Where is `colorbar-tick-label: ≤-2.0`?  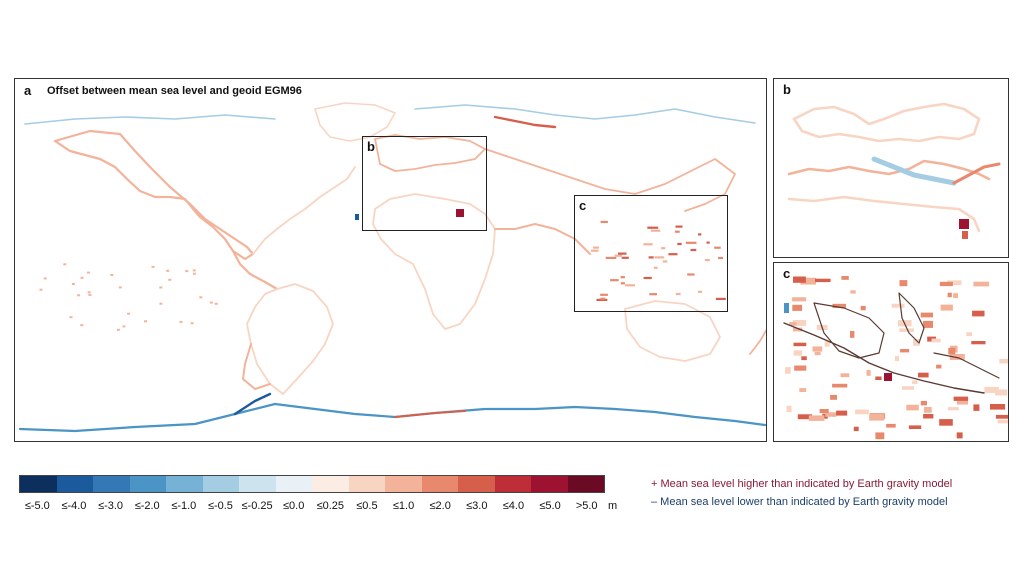
colorbar-tick-label: ≤-2.0 is located at coordinates (147, 506).